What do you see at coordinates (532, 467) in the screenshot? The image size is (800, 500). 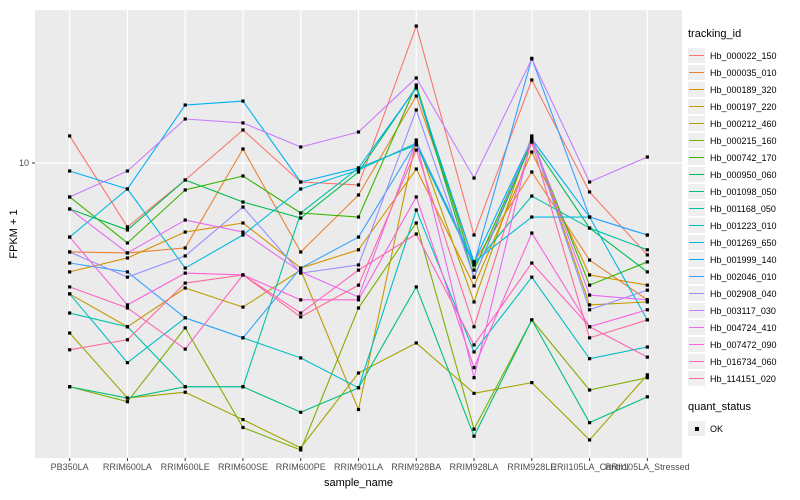 I see `x-tick-label-RRIM928LE: RRIM928LE` at bounding box center [532, 467].